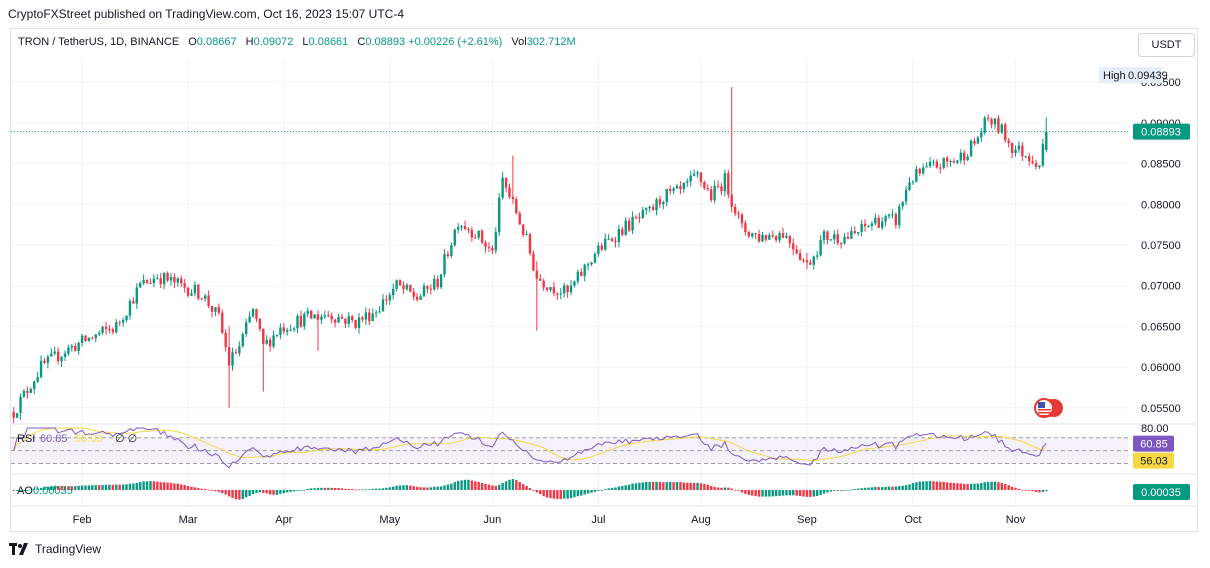  I want to click on footer-brand: TradingView, so click(55, 549).